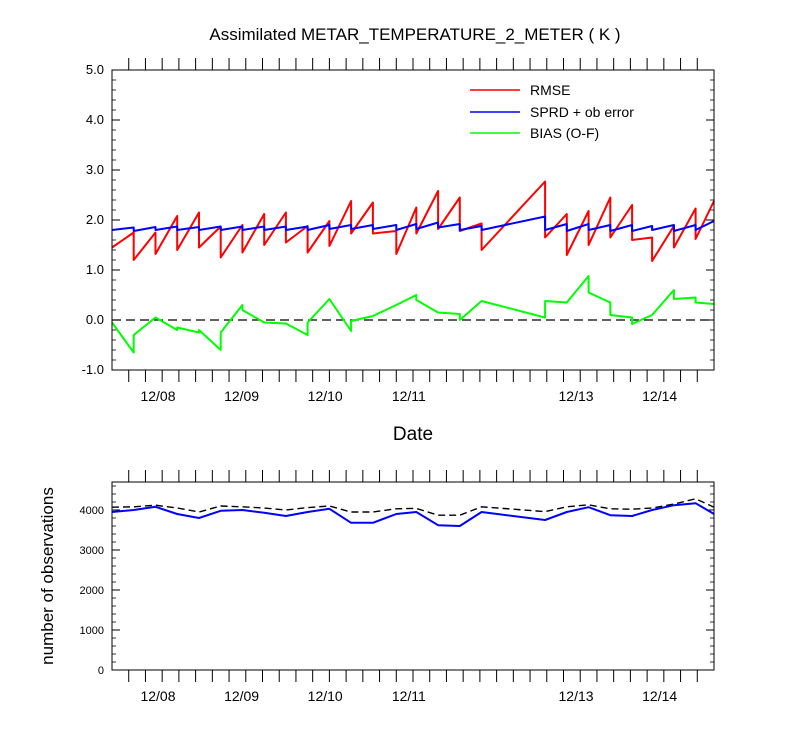 The height and width of the screenshot is (750, 800). Describe the element at coordinates (92, 511) in the screenshot. I see `y-tick-label: 4000` at that location.